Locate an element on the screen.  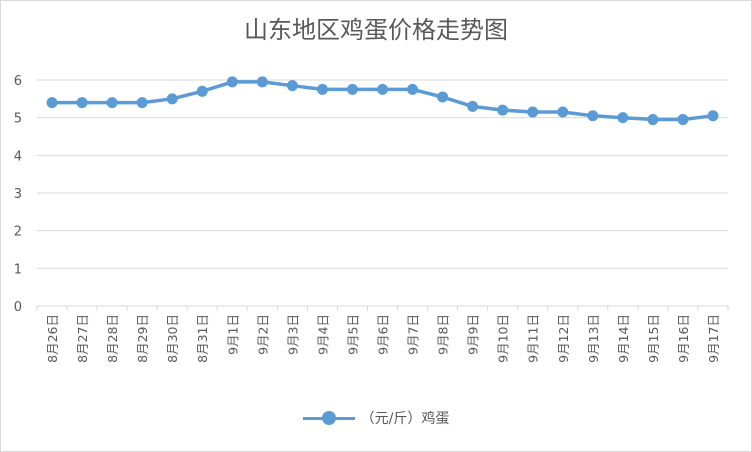
y-tick-label: 2 is located at coordinates (18, 232).